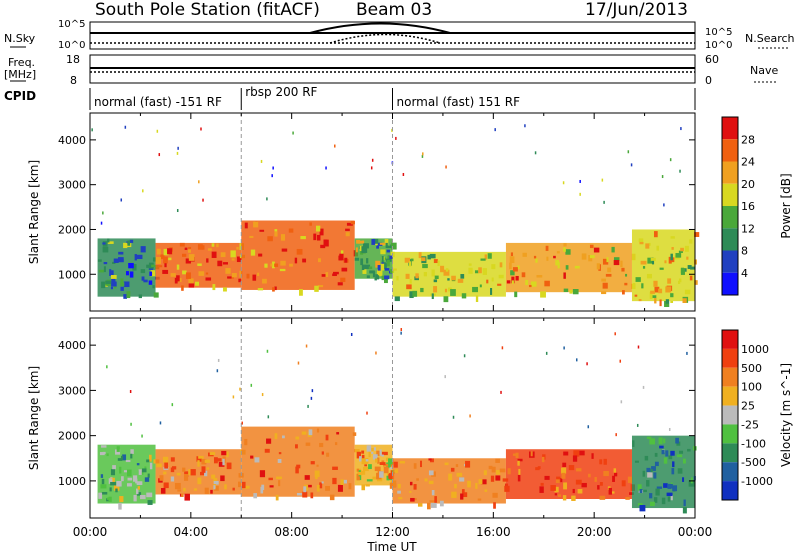 This screenshot has width=800, height=554. What do you see at coordinates (750, 424) in the screenshot?
I see `colorbar-tick-label: -25` at bounding box center [750, 424].